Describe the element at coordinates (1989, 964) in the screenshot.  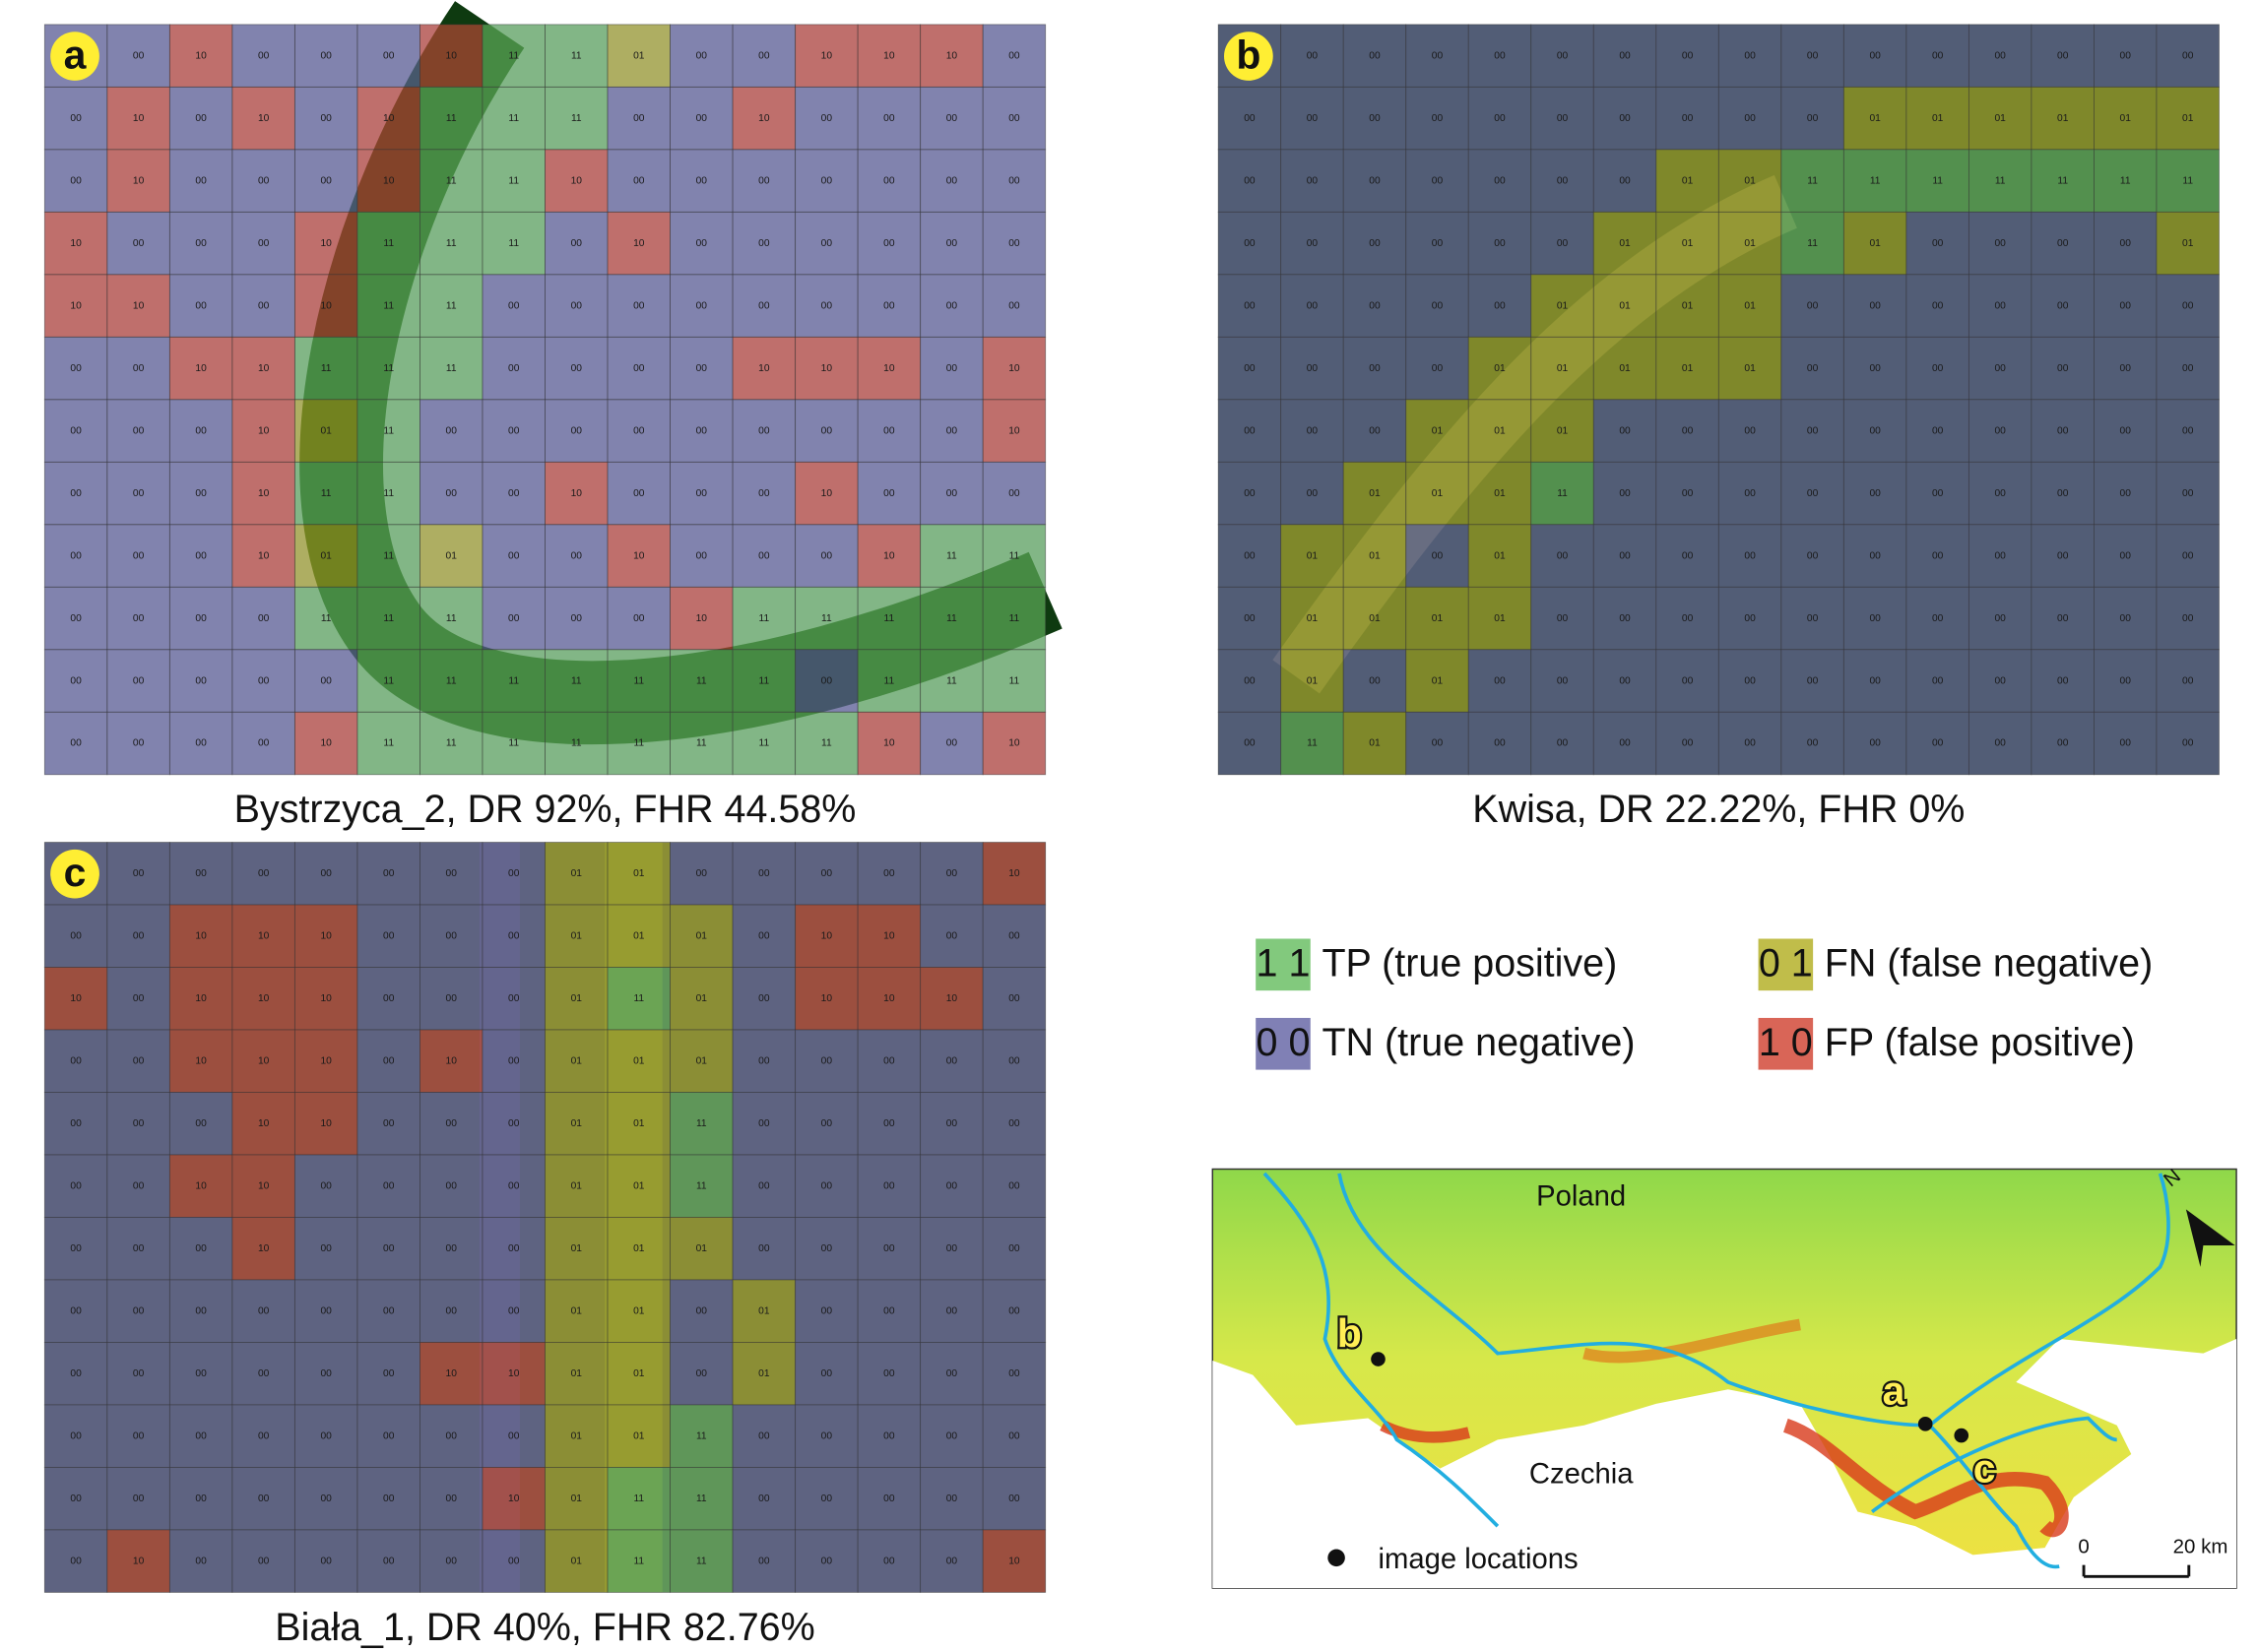
I see `legend-label: FN (false negative)` at that location.